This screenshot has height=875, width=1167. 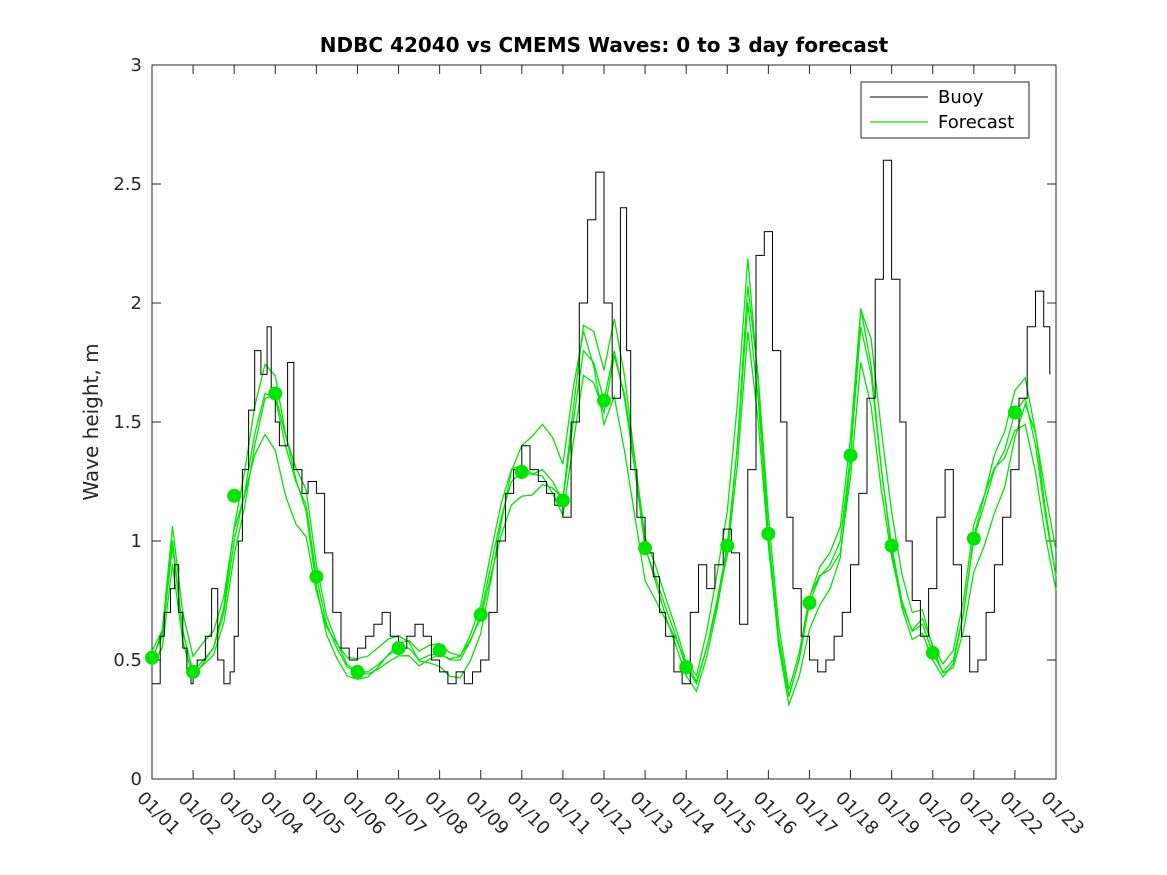 What do you see at coordinates (136, 65) in the screenshot?
I see `y-tick-label: 3` at bounding box center [136, 65].